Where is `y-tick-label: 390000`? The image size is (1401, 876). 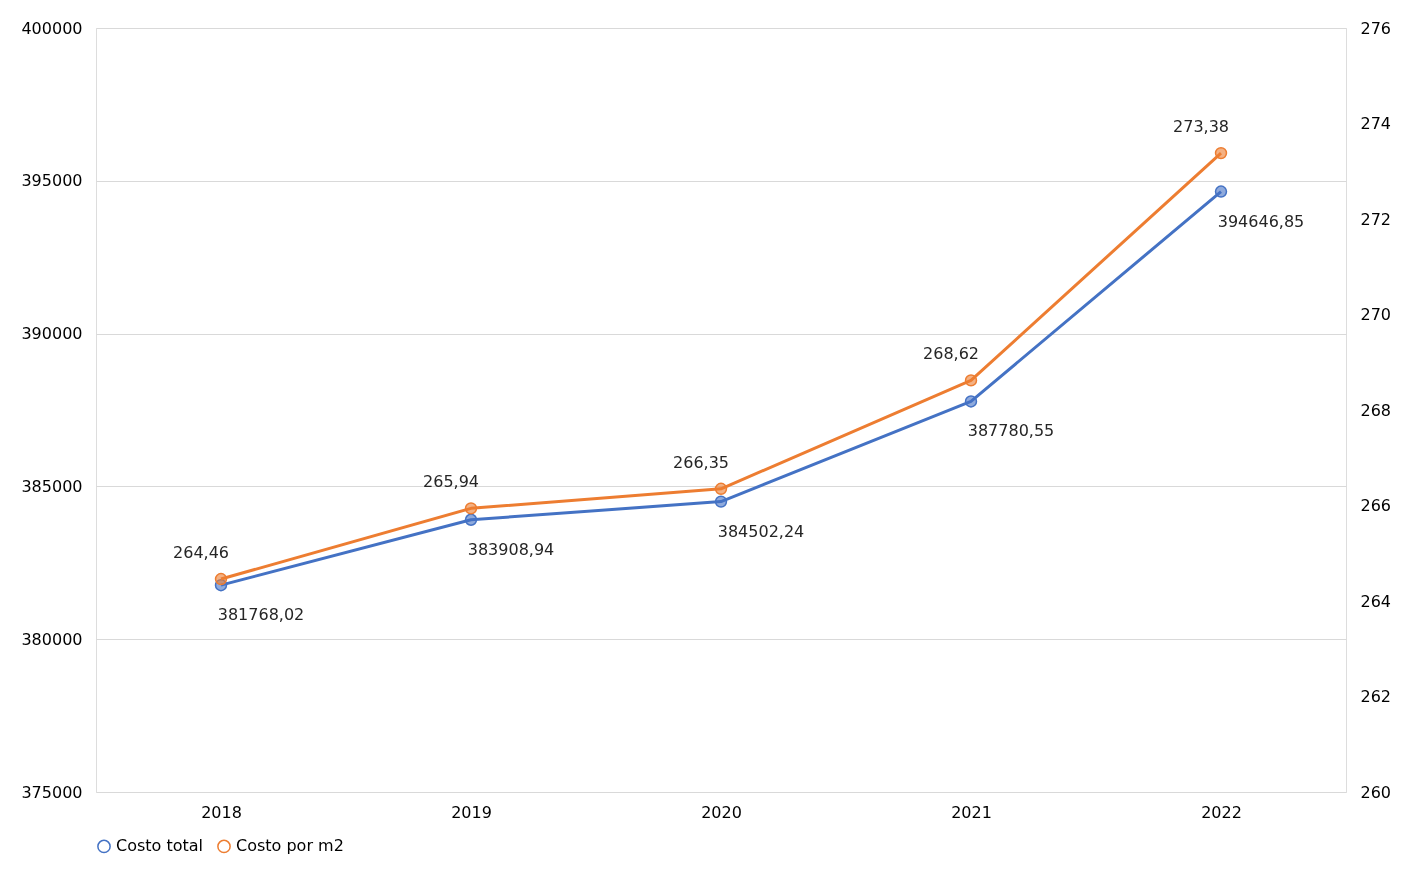
y-tick-label: 390000 is located at coordinates (52, 334).